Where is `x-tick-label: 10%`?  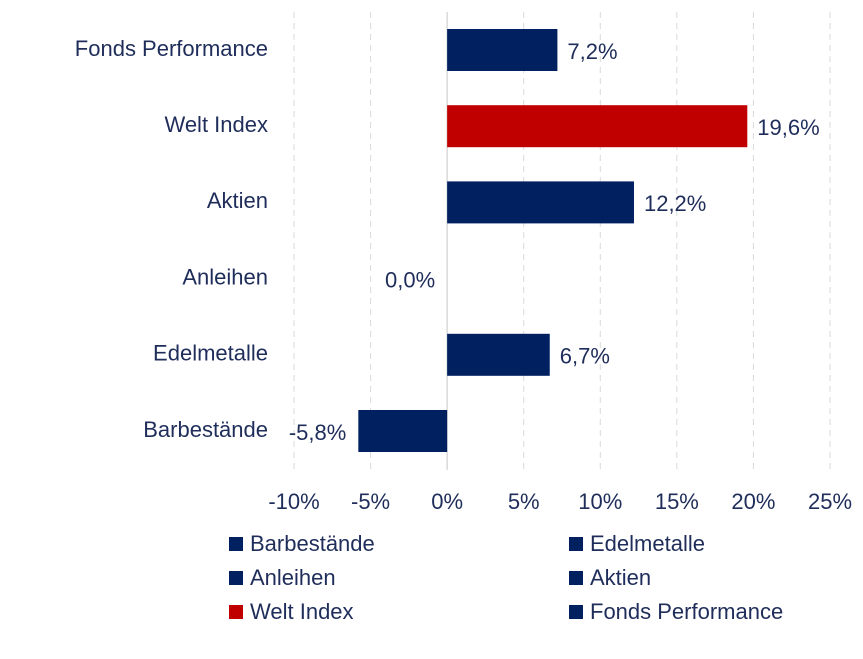 x-tick-label: 10% is located at coordinates (600, 501).